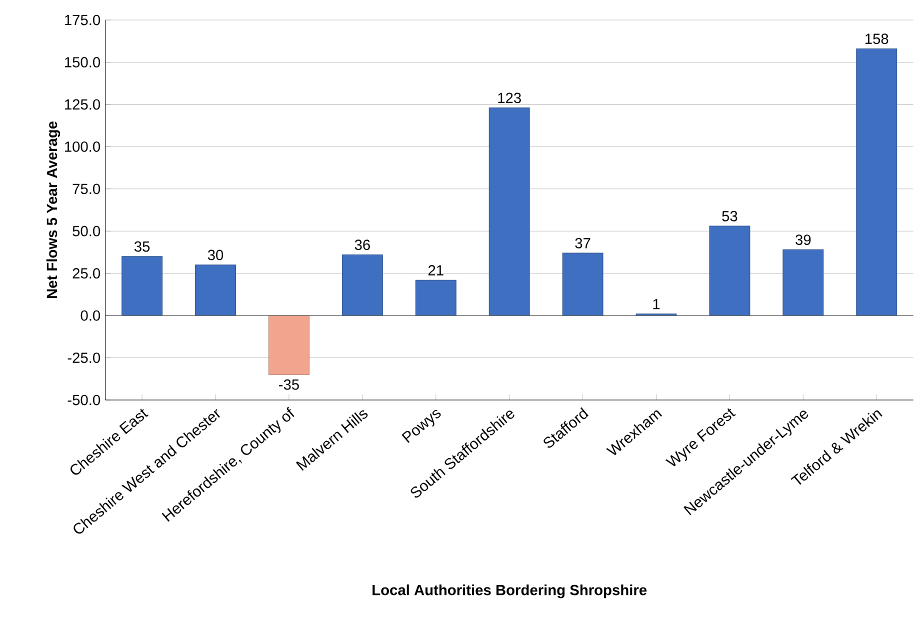 The image size is (917, 628). What do you see at coordinates (90, 315) in the screenshot?
I see `y-tick-label: 0.0` at bounding box center [90, 315].